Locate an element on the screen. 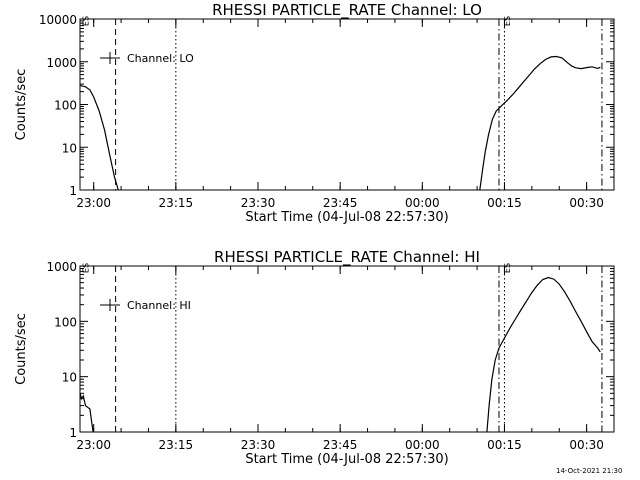  timestamp-label: 14-Oct-2021 21:30 is located at coordinates (589, 471).